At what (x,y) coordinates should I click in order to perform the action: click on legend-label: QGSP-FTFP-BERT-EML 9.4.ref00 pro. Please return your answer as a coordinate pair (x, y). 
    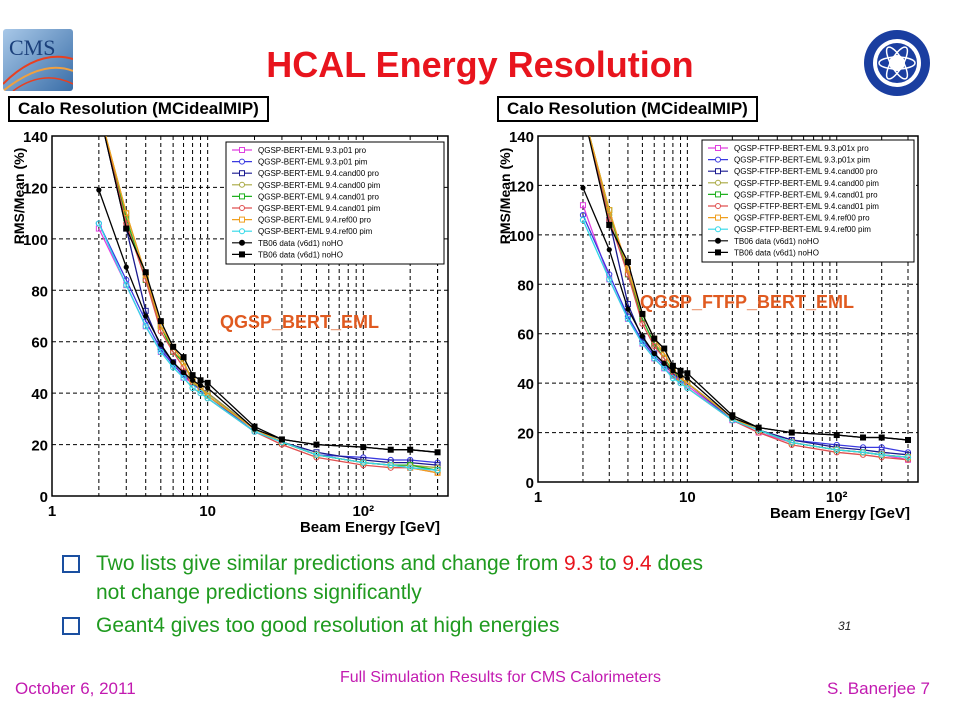
    Looking at the image, I should click on (802, 218).